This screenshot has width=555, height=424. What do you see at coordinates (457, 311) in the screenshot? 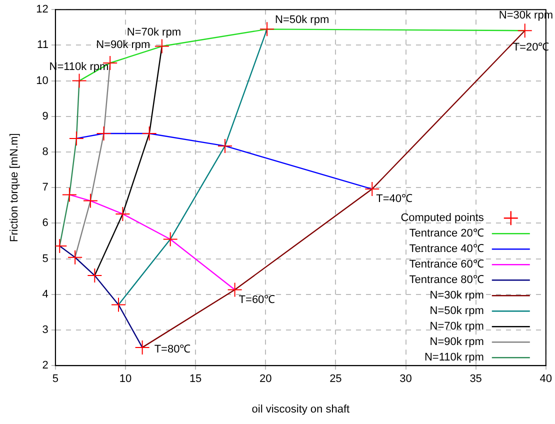
I see `legend-label: N=50k rpm` at bounding box center [457, 311].